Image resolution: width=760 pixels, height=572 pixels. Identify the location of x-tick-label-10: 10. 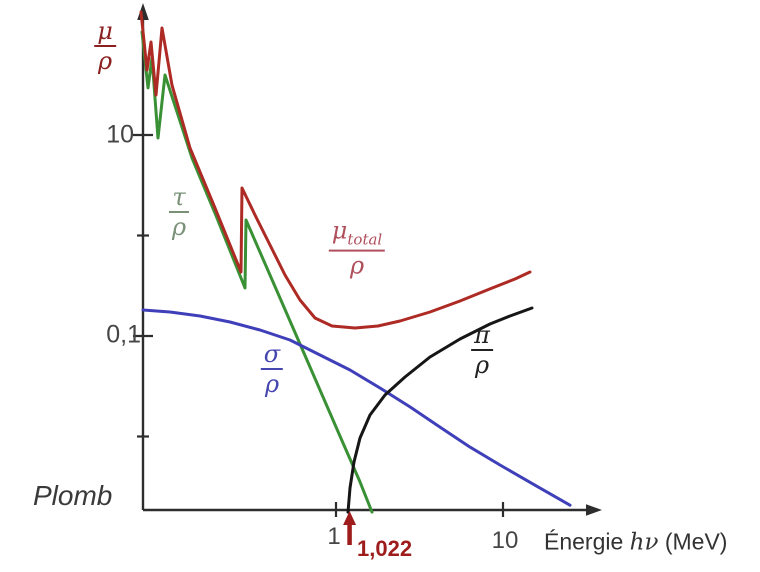
(505, 540).